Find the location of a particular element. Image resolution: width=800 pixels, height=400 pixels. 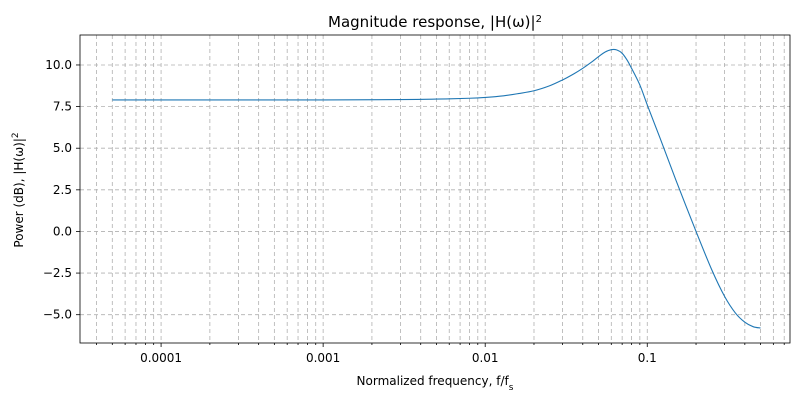

x-tick-label: 0.01 is located at coordinates (485, 358).